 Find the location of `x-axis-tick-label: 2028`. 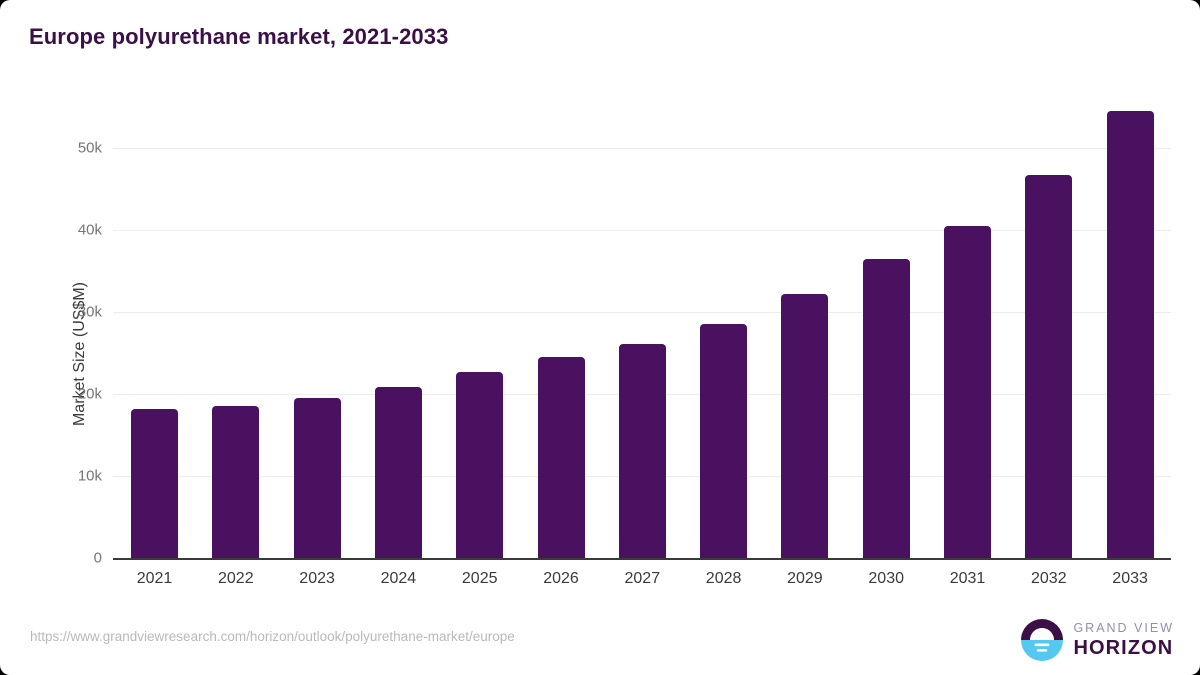

x-axis-tick-label: 2028 is located at coordinates (723, 578).